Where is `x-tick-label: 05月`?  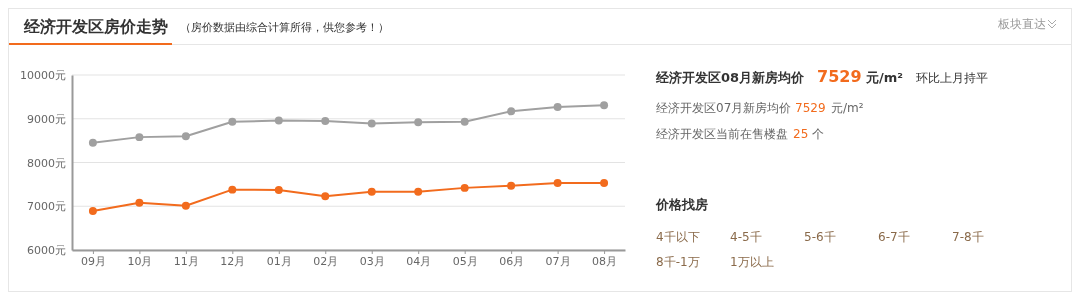 x-tick-label: 05月 is located at coordinates (465, 261).